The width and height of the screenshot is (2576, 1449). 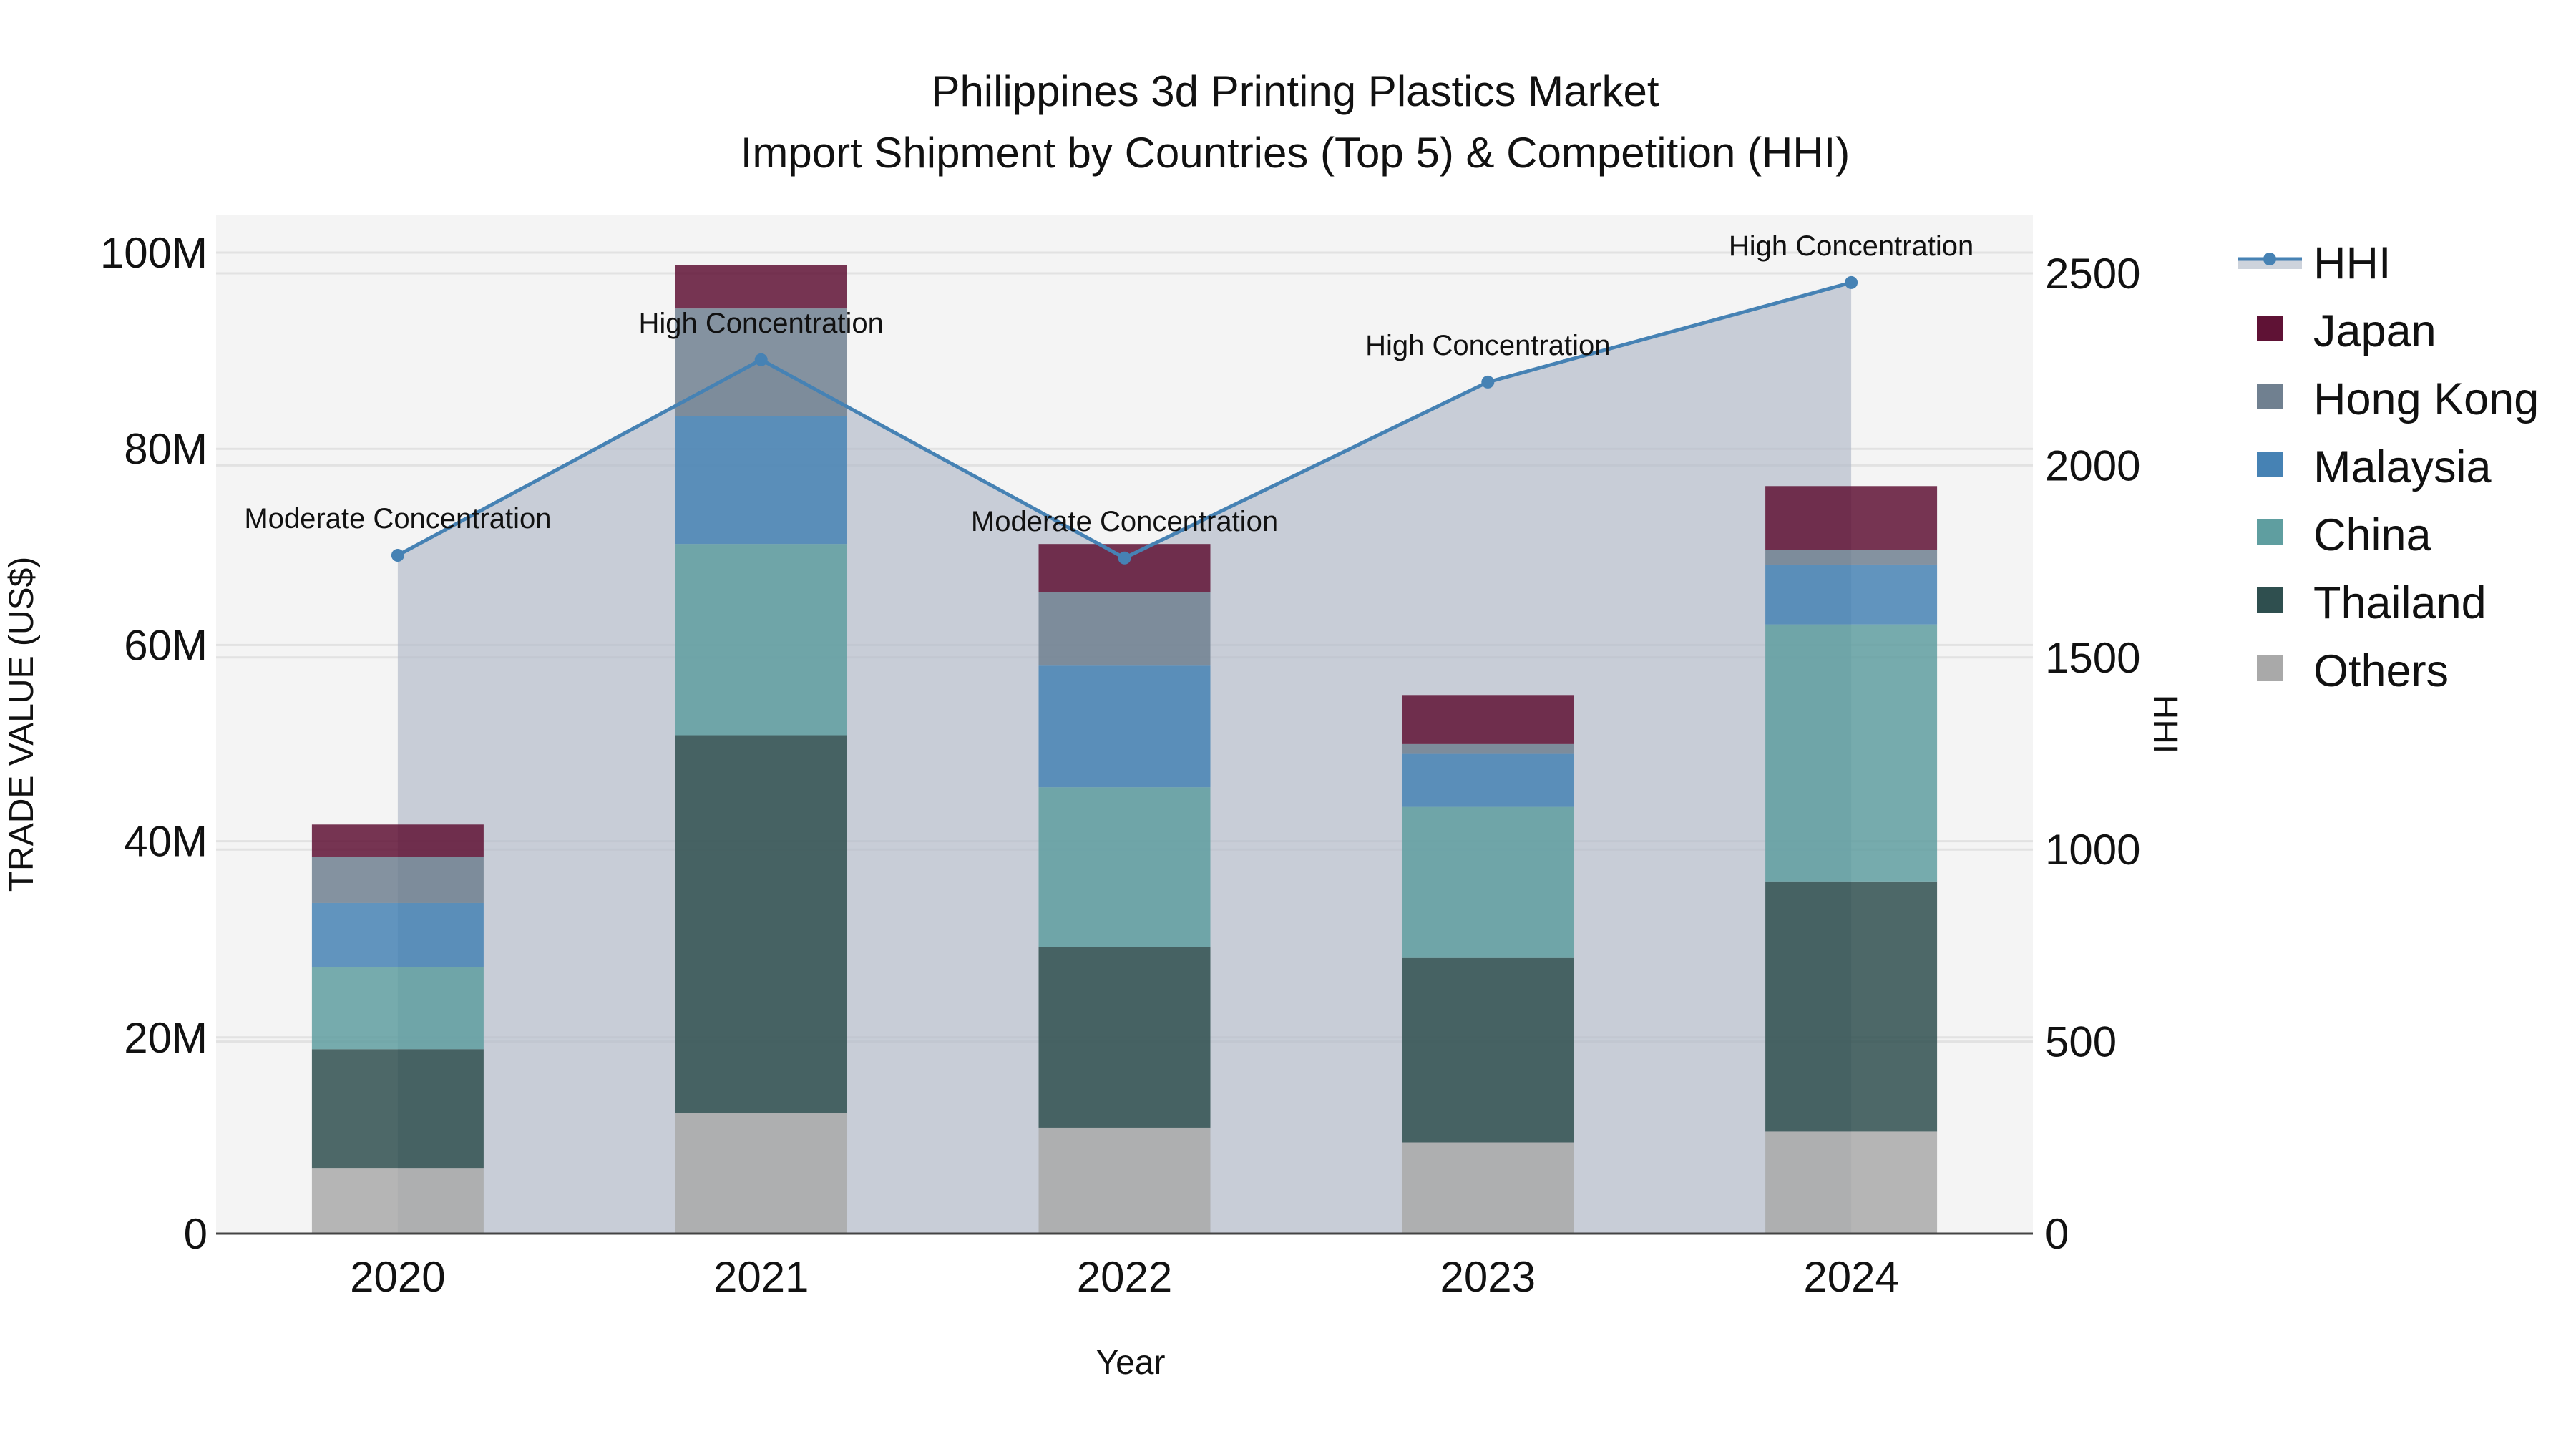 What do you see at coordinates (1851, 1182) in the screenshot?
I see `bar-segment-others-2024` at bounding box center [1851, 1182].